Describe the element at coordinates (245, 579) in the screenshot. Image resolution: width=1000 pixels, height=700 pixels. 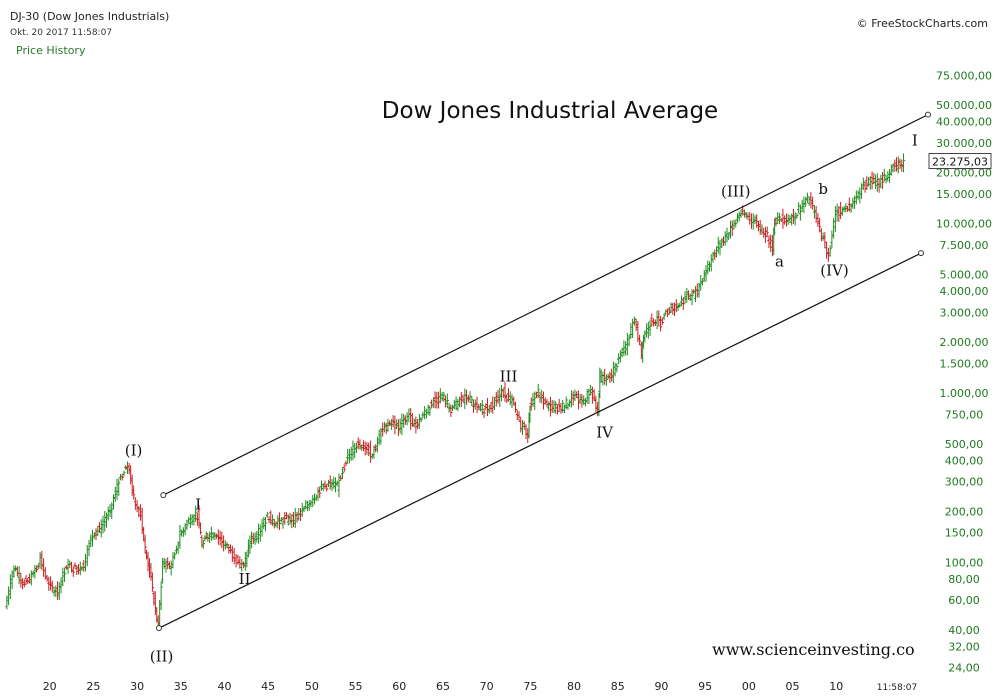
I see `wave-label: II` at that location.